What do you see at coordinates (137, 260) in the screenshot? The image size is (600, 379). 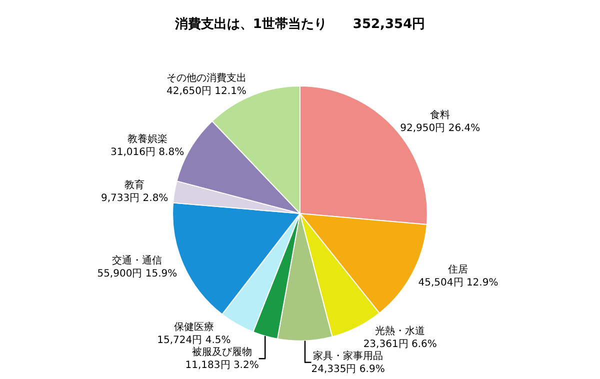 I see `slice-label: 交通・通信` at bounding box center [137, 260].